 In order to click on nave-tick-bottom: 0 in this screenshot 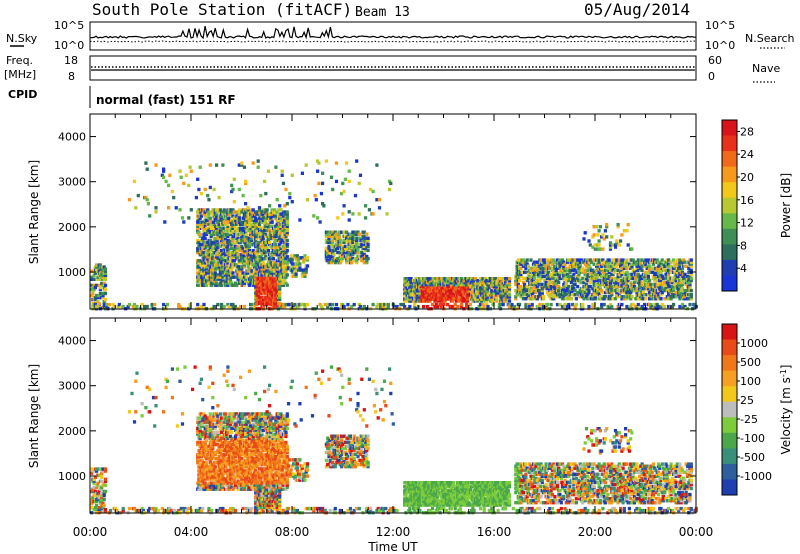, I will do `click(711, 76)`.